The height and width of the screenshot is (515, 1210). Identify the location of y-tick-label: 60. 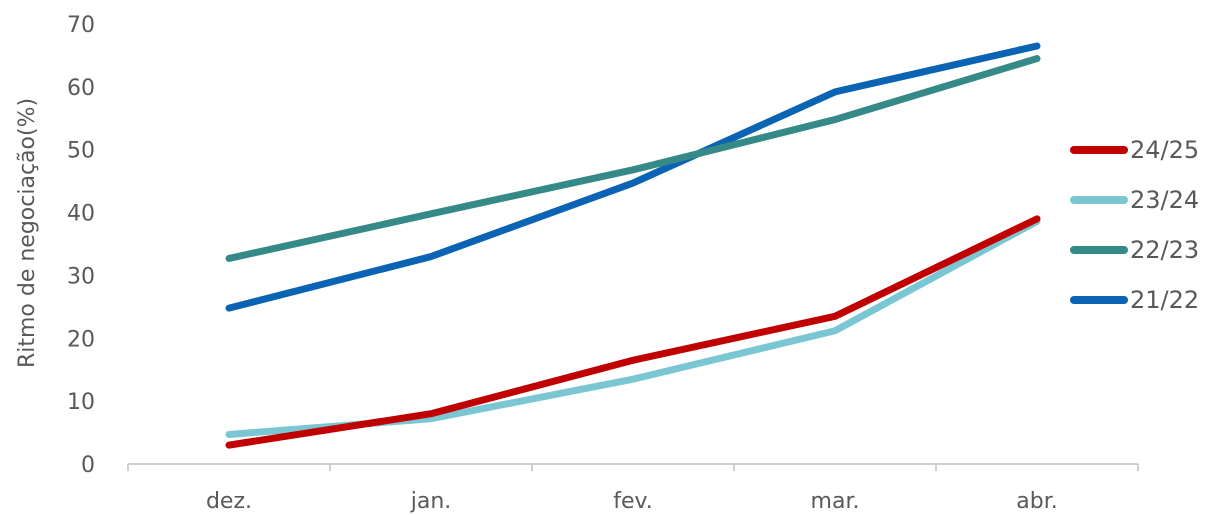
(81, 88).